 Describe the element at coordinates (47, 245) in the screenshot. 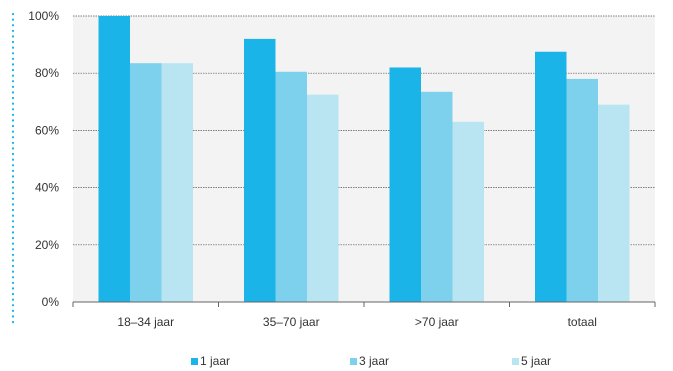

I see `y-tick-label: 20%` at that location.